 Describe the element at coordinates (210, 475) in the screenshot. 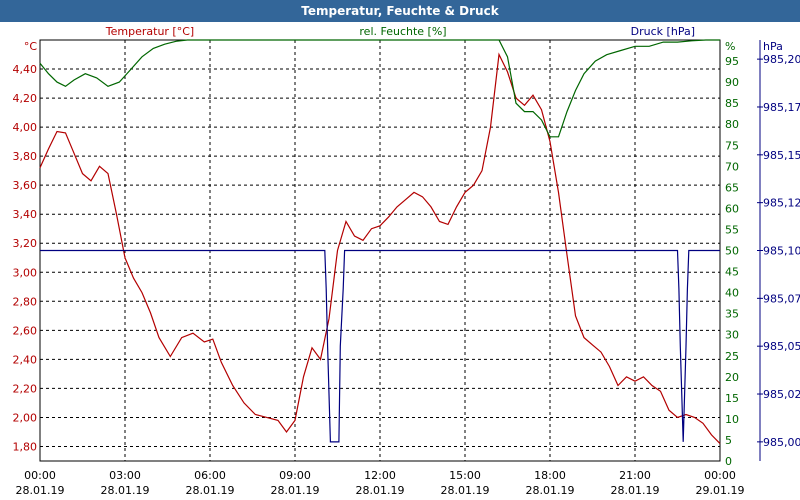

I see `x-tick-time-label: 06:00` at that location.